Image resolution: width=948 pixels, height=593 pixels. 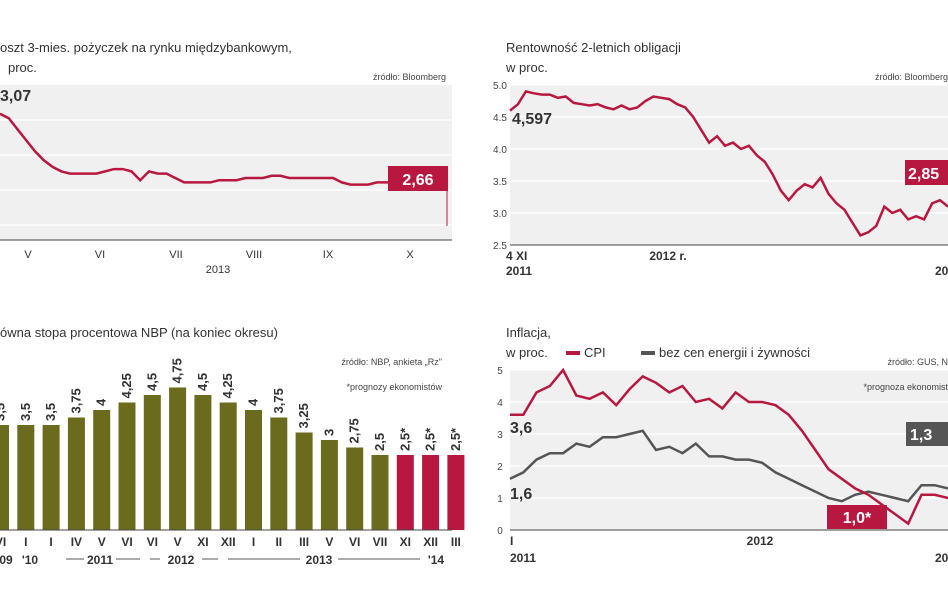 What do you see at coordinates (278, 400) in the screenshot?
I see `rates-bar-value-11: 3,75` at bounding box center [278, 400].